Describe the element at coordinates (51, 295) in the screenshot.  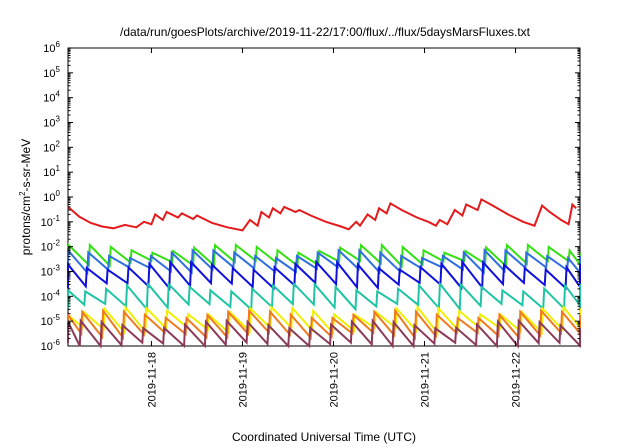
I see `y-tick-label: 10⁻⁴` at that location.